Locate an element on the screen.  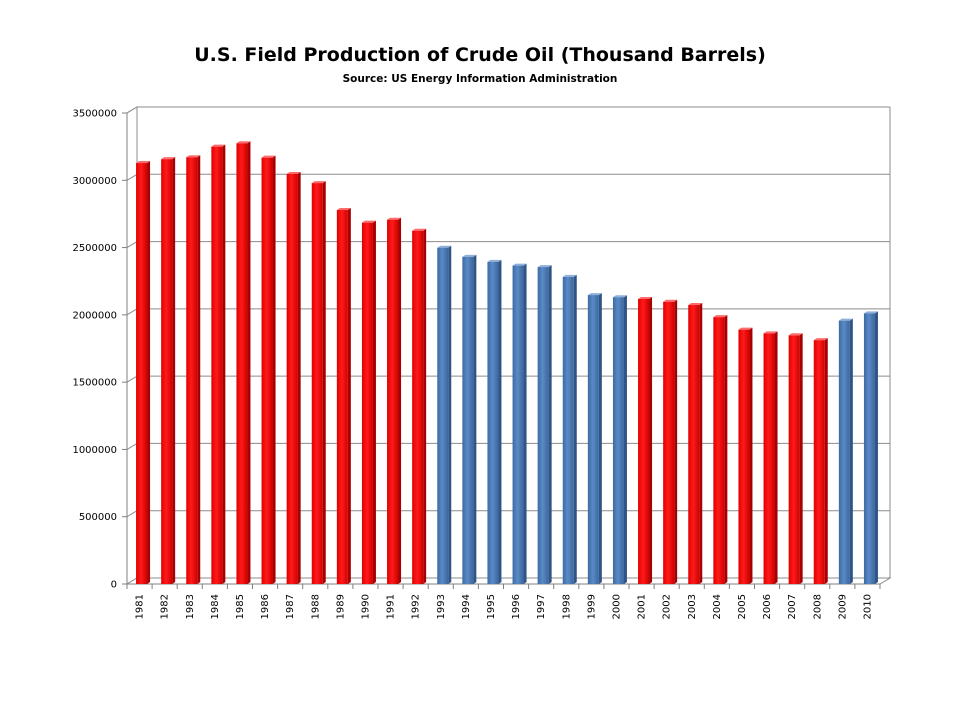
x-tick-label: 2009 is located at coordinates (842, 606).